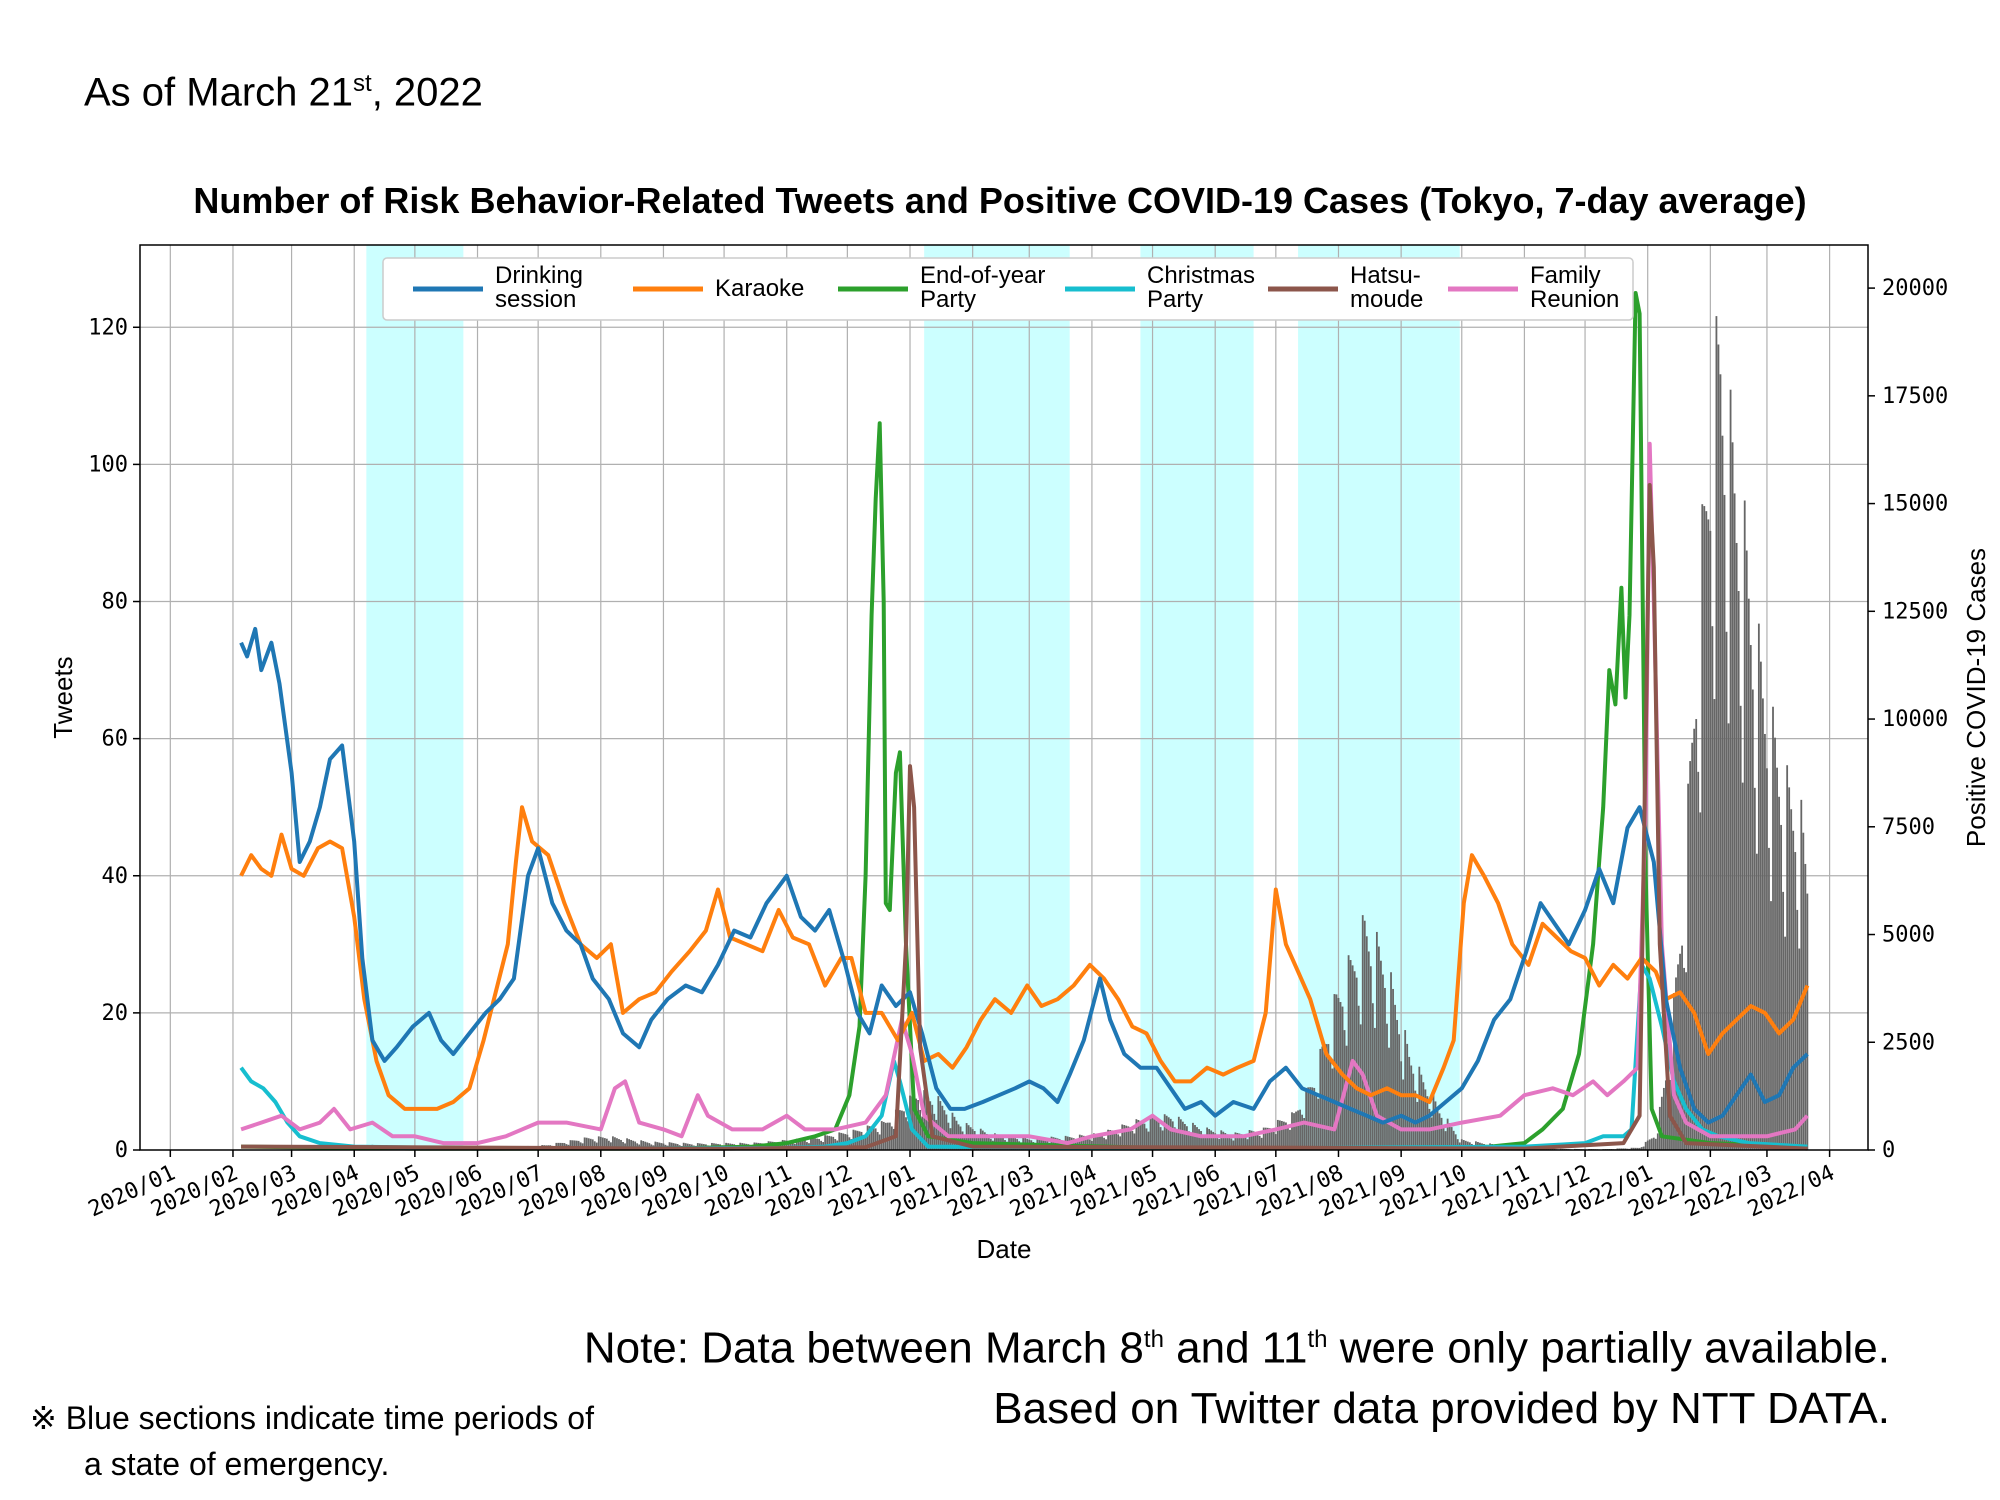 The image size is (2000, 1500). What do you see at coordinates (108, 327) in the screenshot?
I see `y-tick-label: 120` at bounding box center [108, 327].